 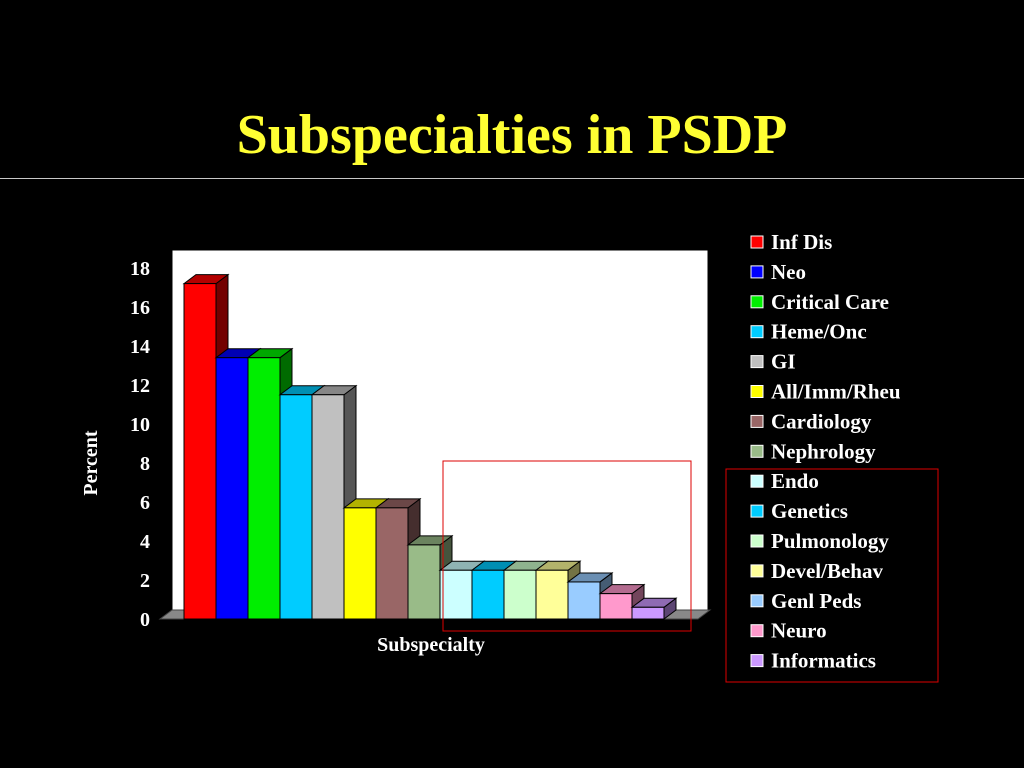 I want to click on y-tick-label: 6, so click(x=145, y=503).